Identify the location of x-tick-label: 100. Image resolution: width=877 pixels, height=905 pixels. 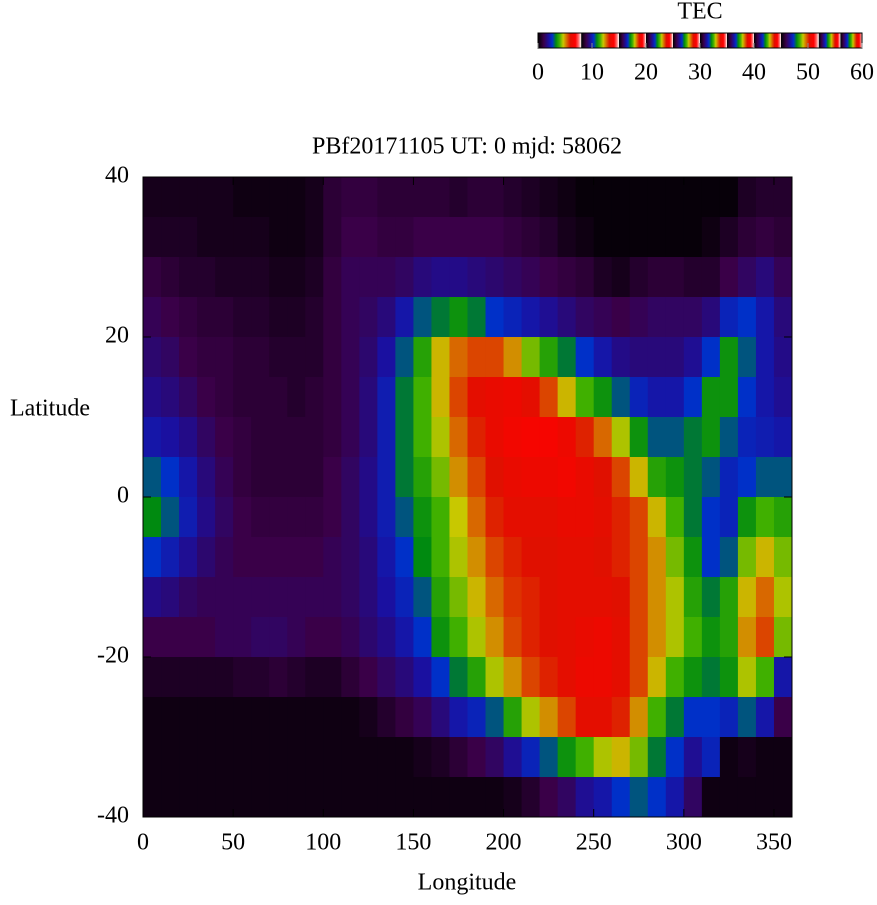
(323, 843).